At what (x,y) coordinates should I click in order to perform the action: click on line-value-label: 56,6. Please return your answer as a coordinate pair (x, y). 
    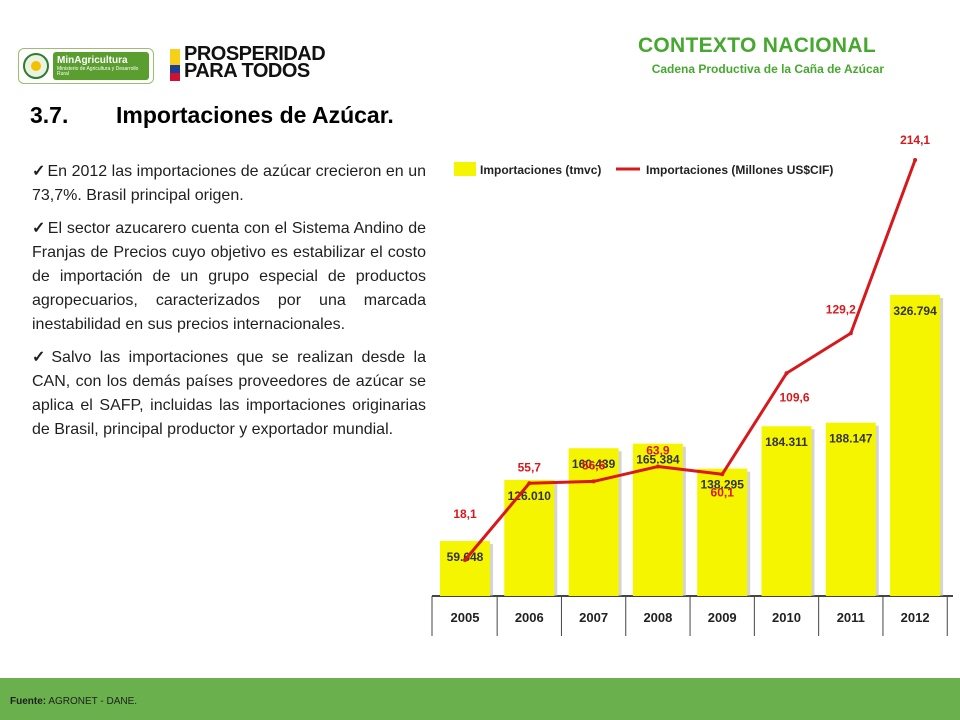
    Looking at the image, I should click on (594, 465).